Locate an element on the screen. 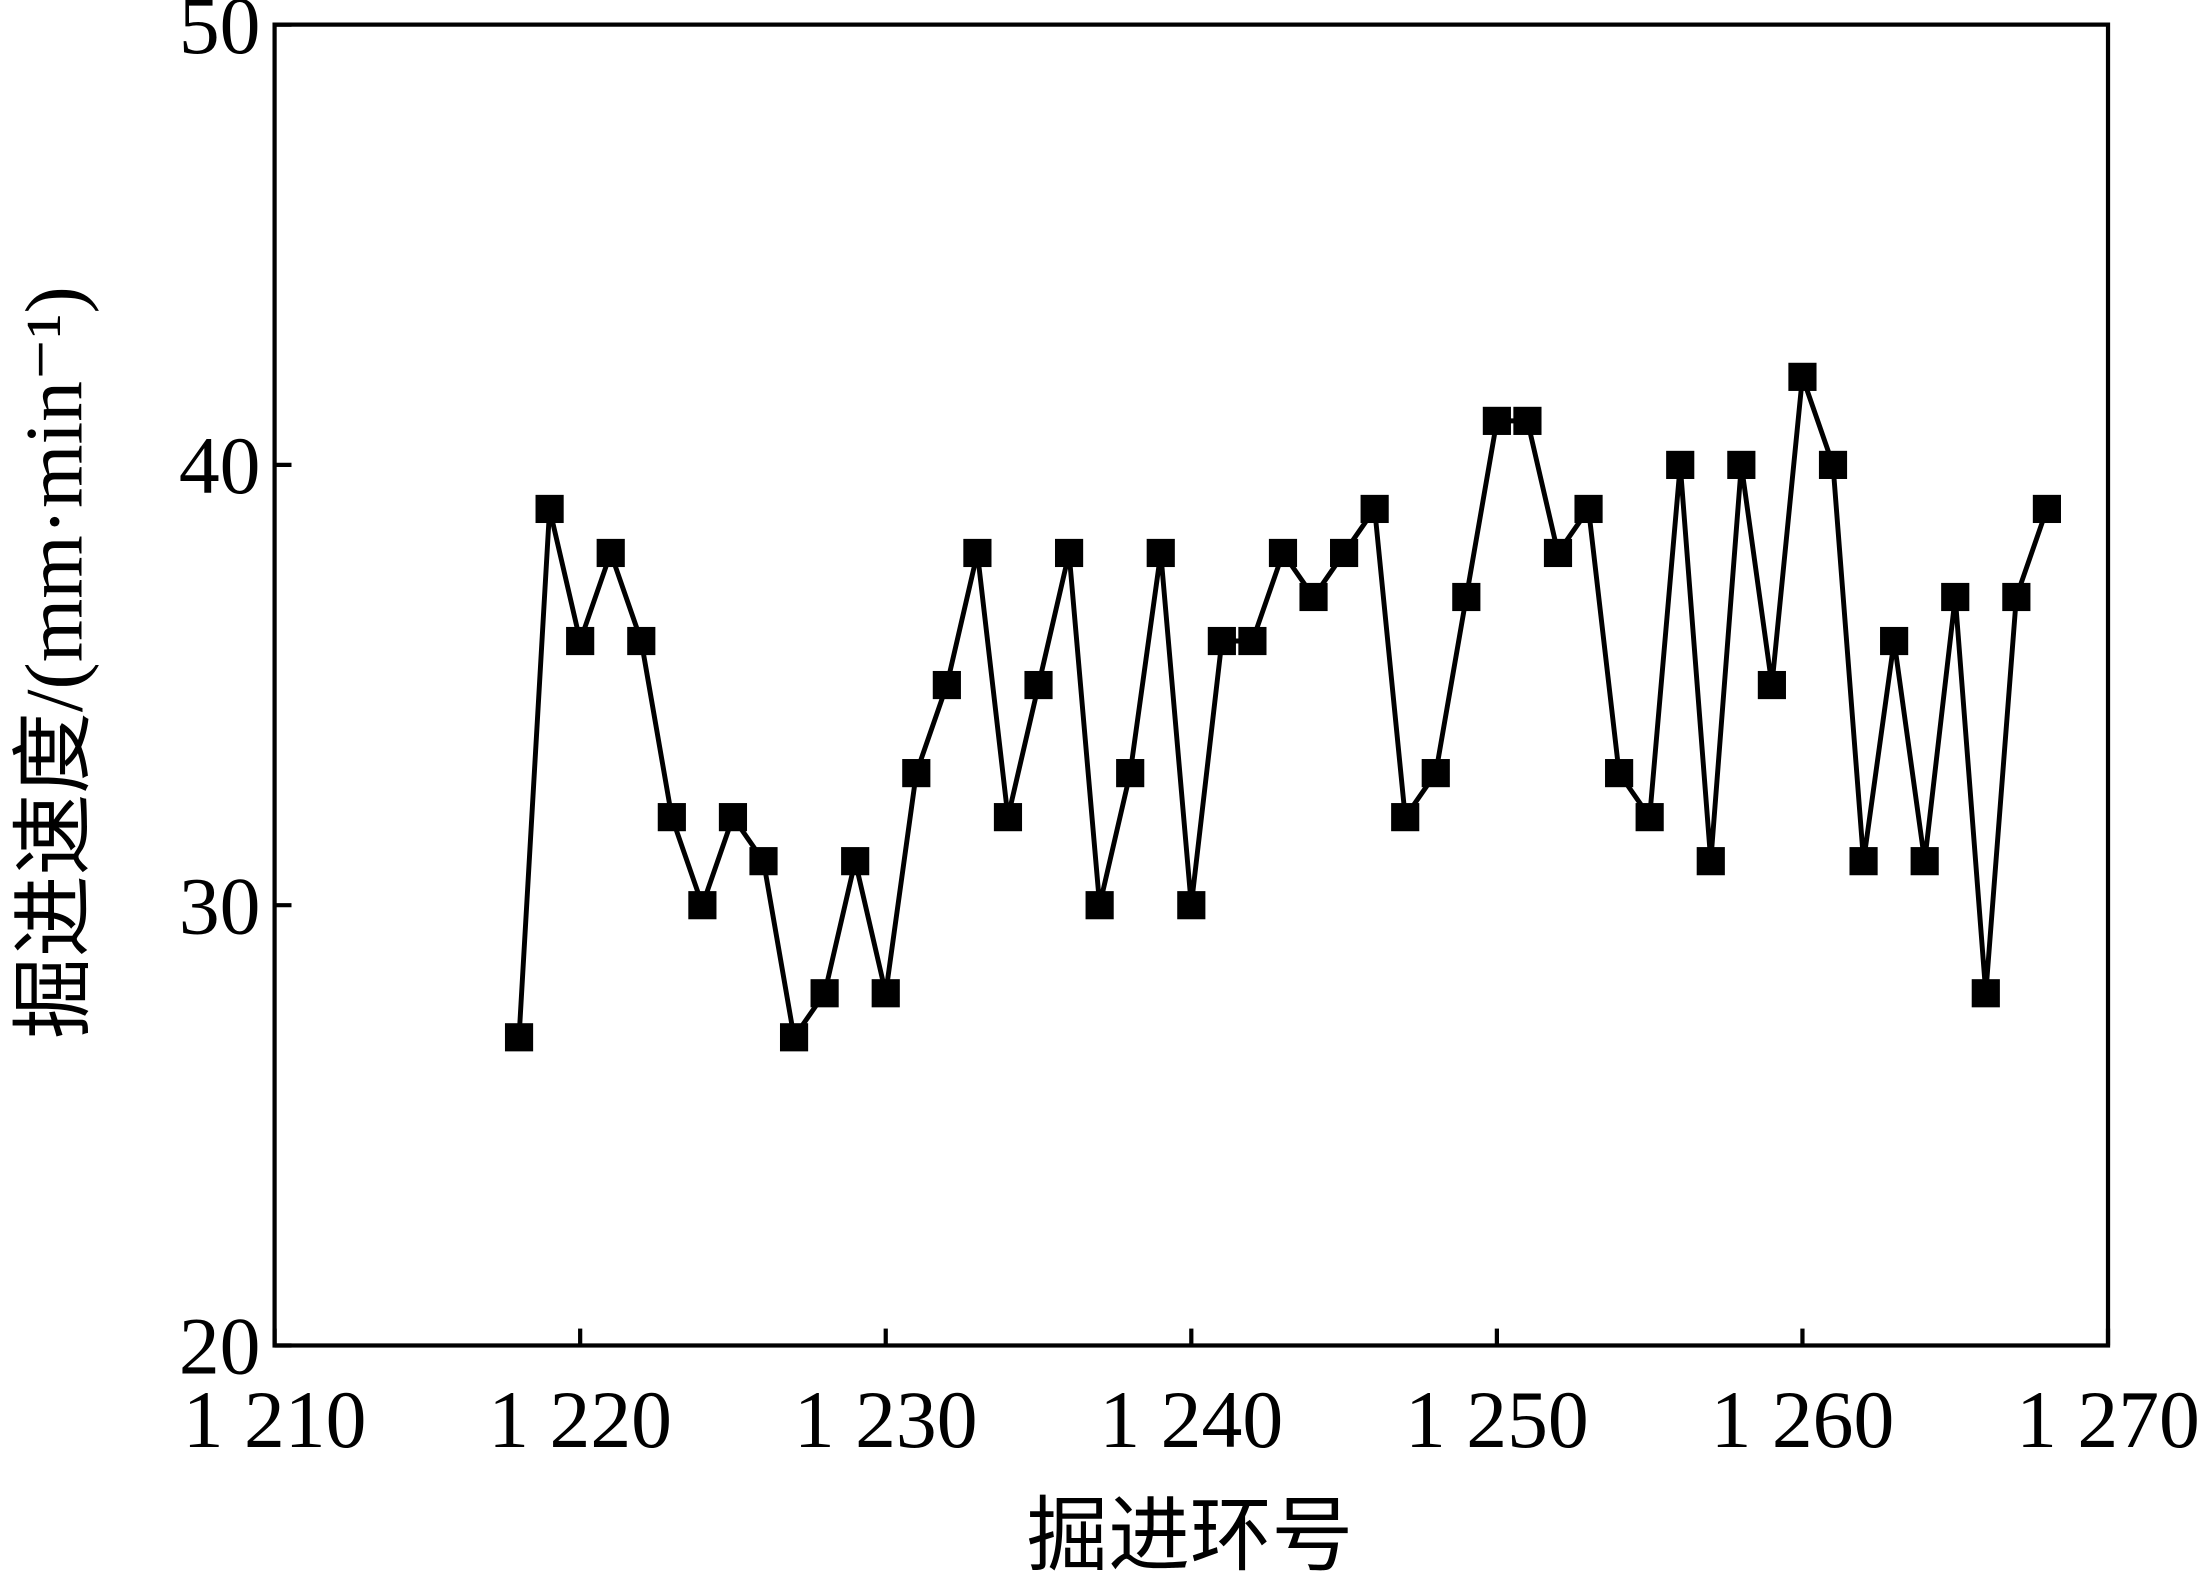 The height and width of the screenshot is (1594, 2208). x-tick-label: 1 220 is located at coordinates (580, 1419).